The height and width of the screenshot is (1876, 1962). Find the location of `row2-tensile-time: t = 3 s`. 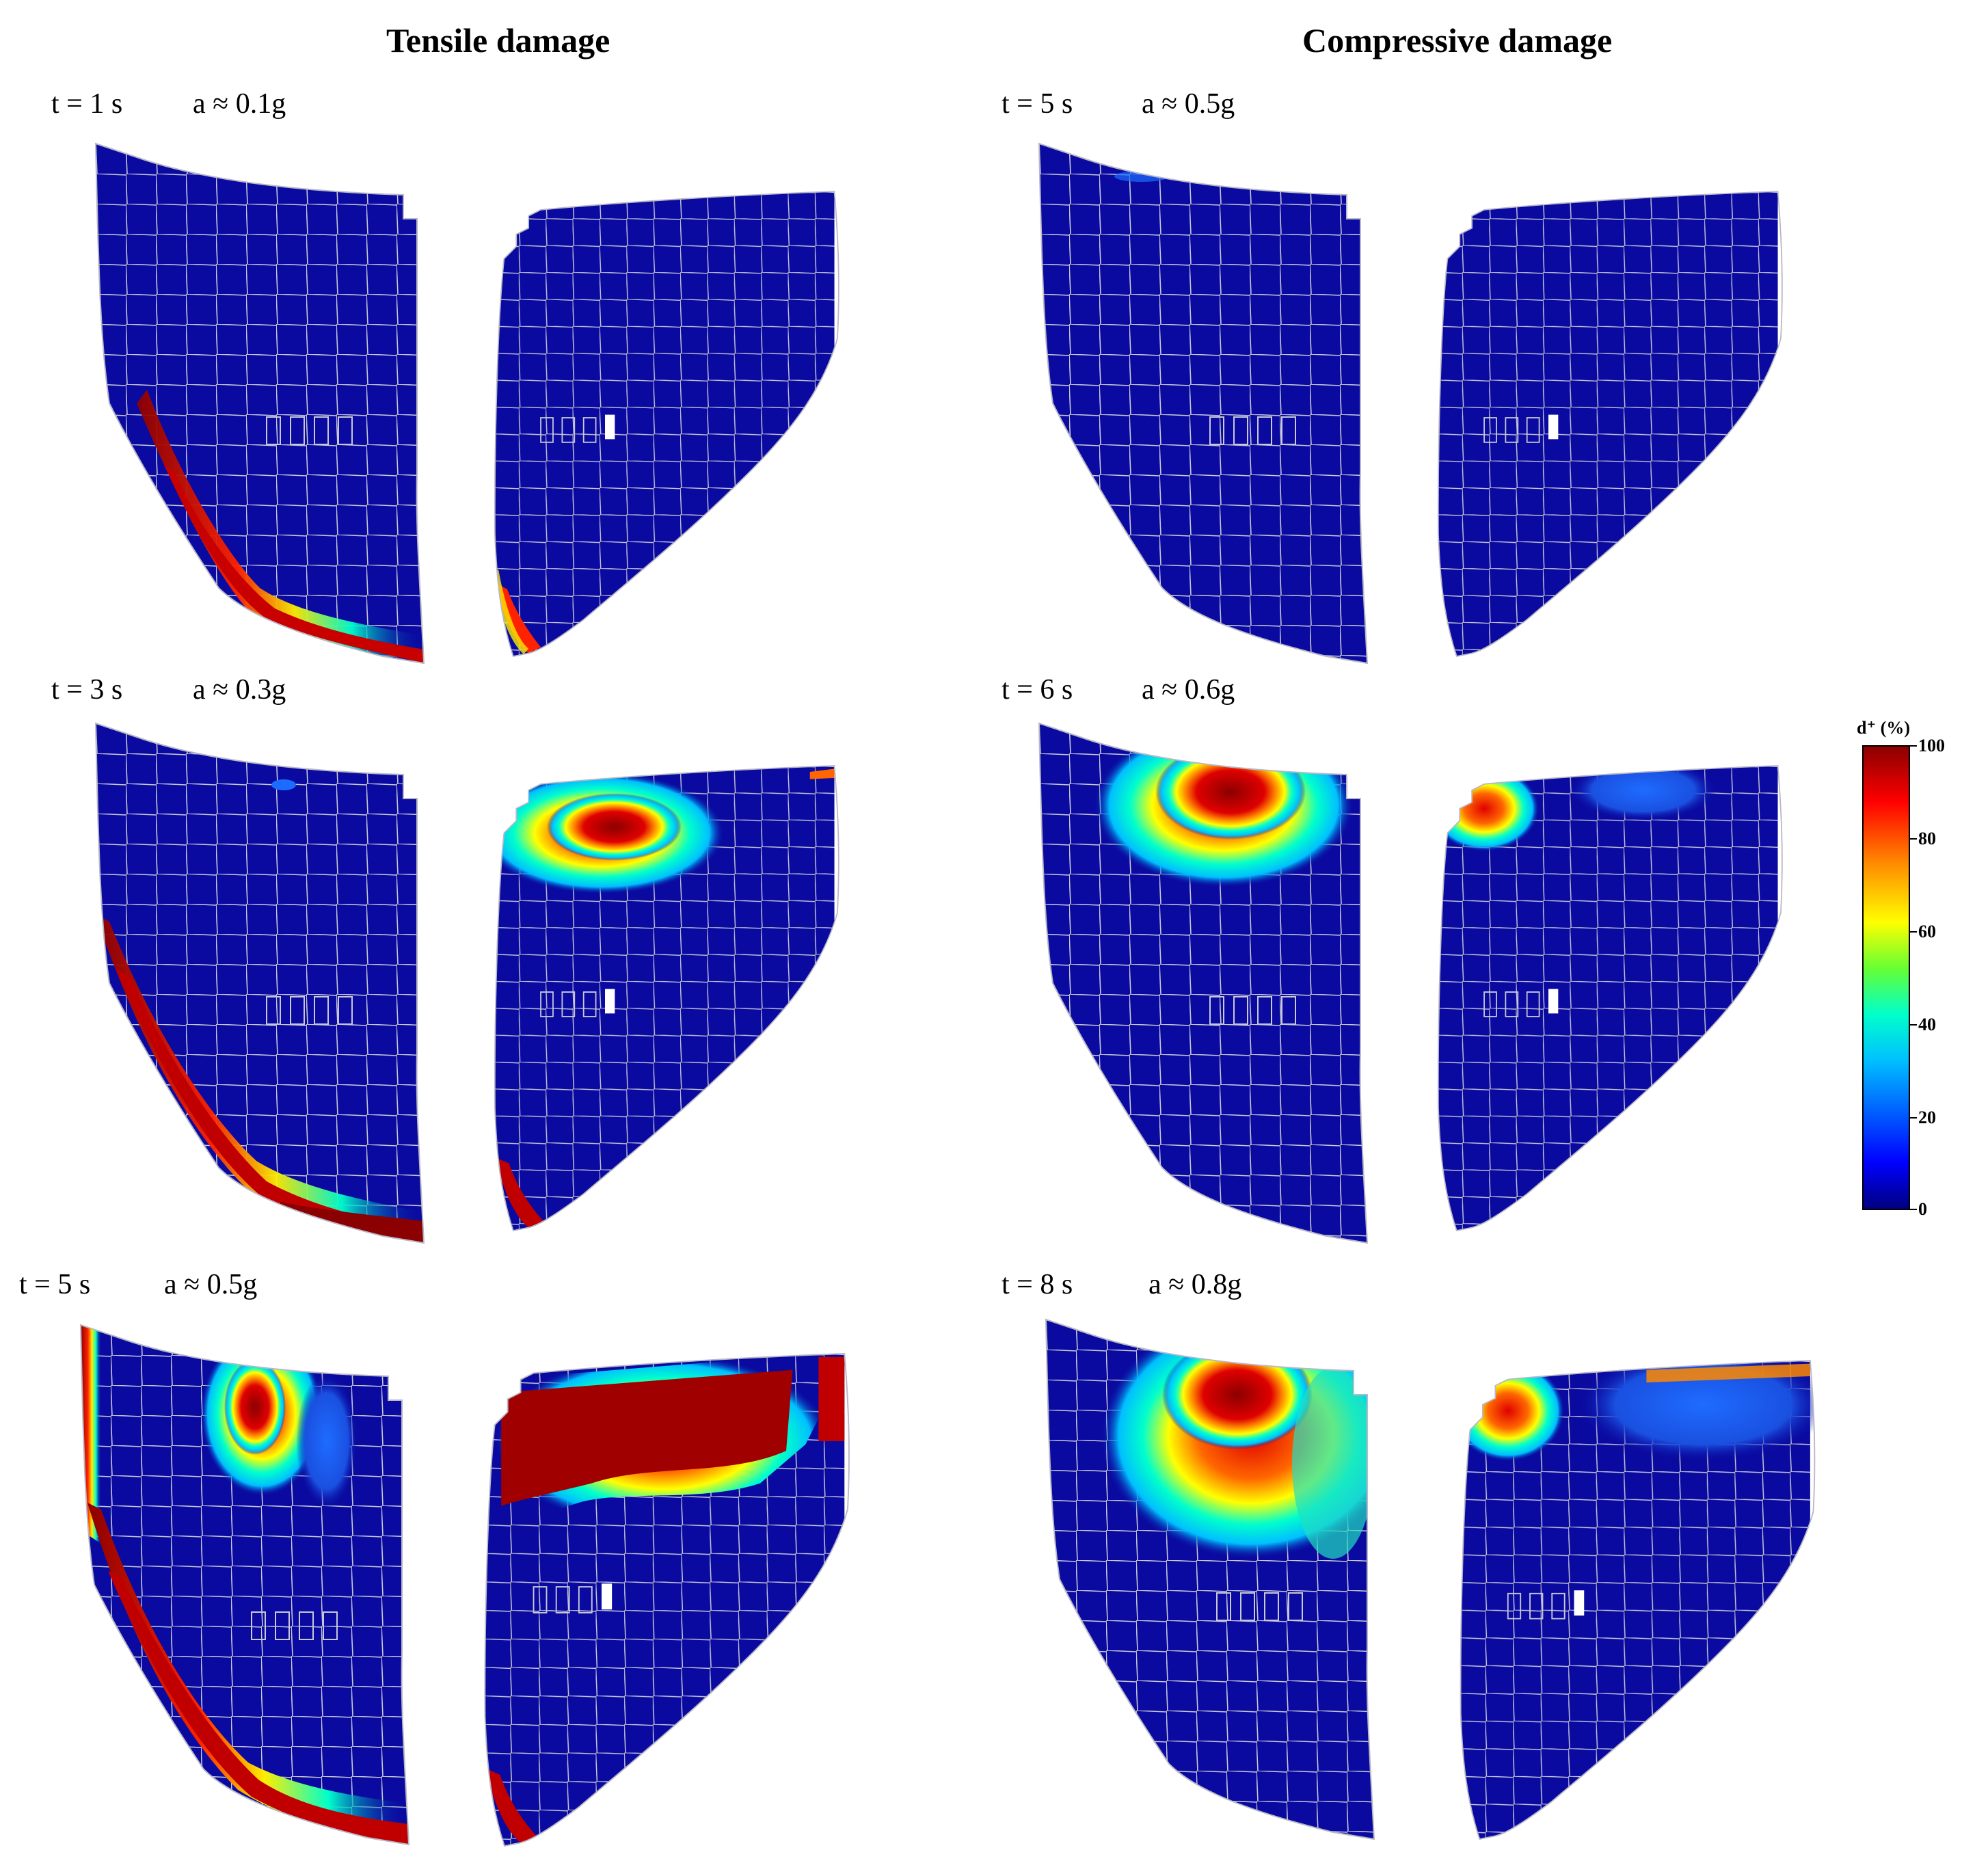

row2-tensile-time: t = 3 s is located at coordinates (87, 690).